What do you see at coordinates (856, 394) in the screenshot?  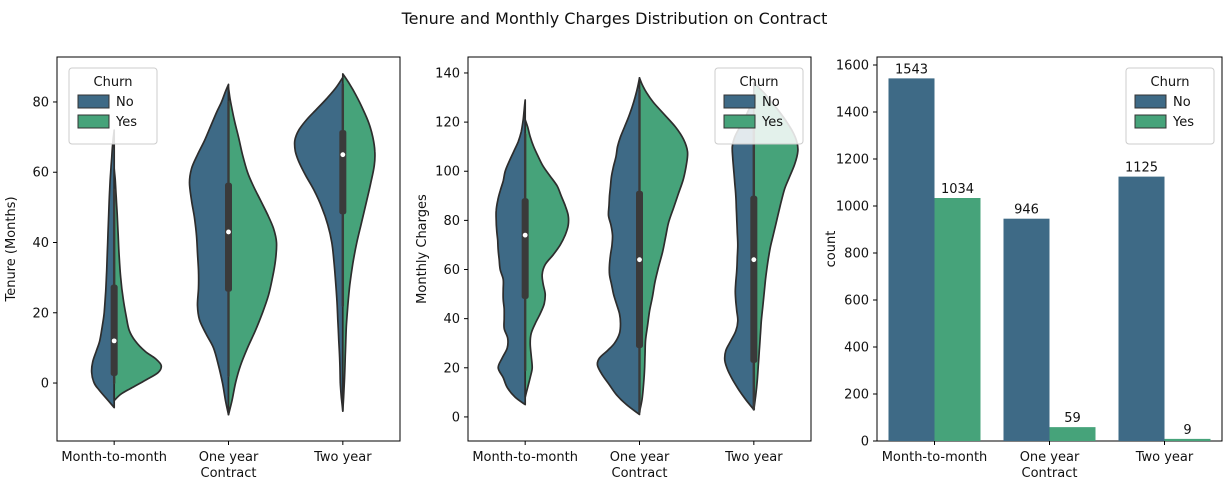 I see `y-tick-label: 200` at bounding box center [856, 394].